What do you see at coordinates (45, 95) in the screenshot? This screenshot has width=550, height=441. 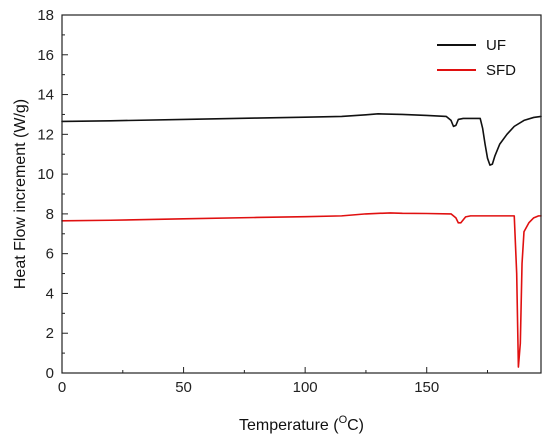 I see `y-tick-label: 14` at bounding box center [45, 95].